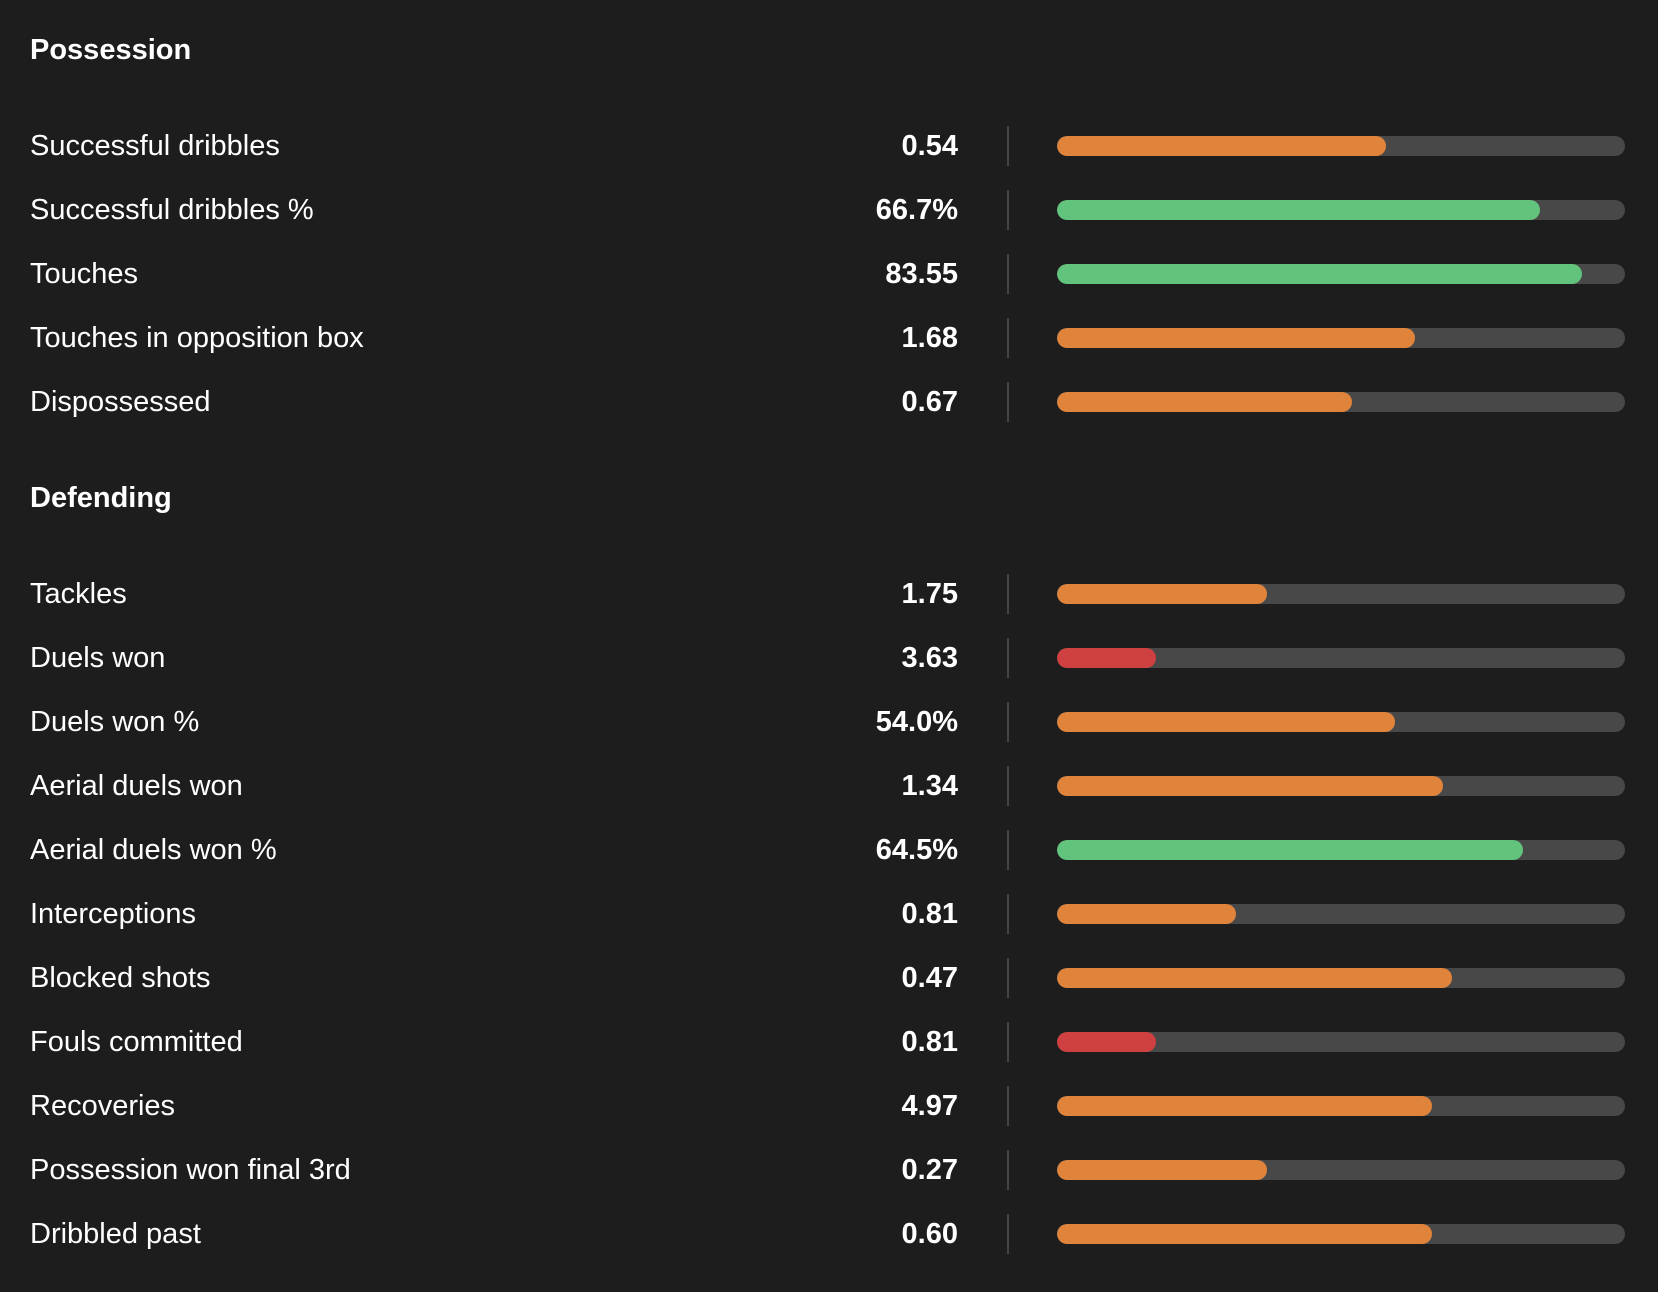 The width and height of the screenshot is (1658, 1292). I want to click on stat-label: Touches in opposition box, so click(197, 338).